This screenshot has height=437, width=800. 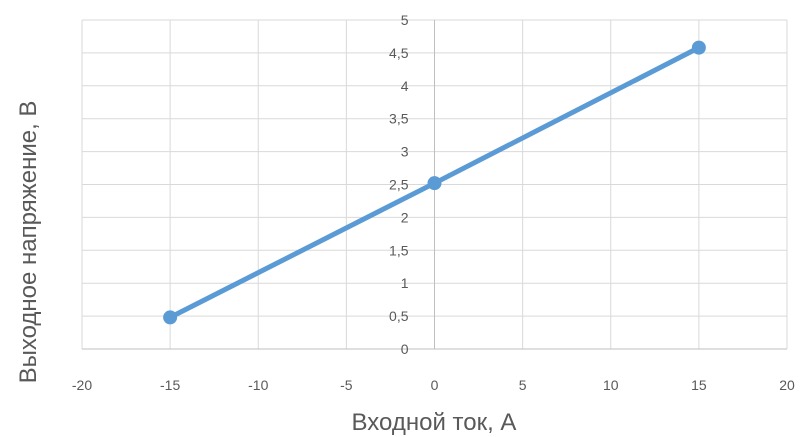 What do you see at coordinates (346, 385) in the screenshot?
I see `x-tick-label: -5` at bounding box center [346, 385].